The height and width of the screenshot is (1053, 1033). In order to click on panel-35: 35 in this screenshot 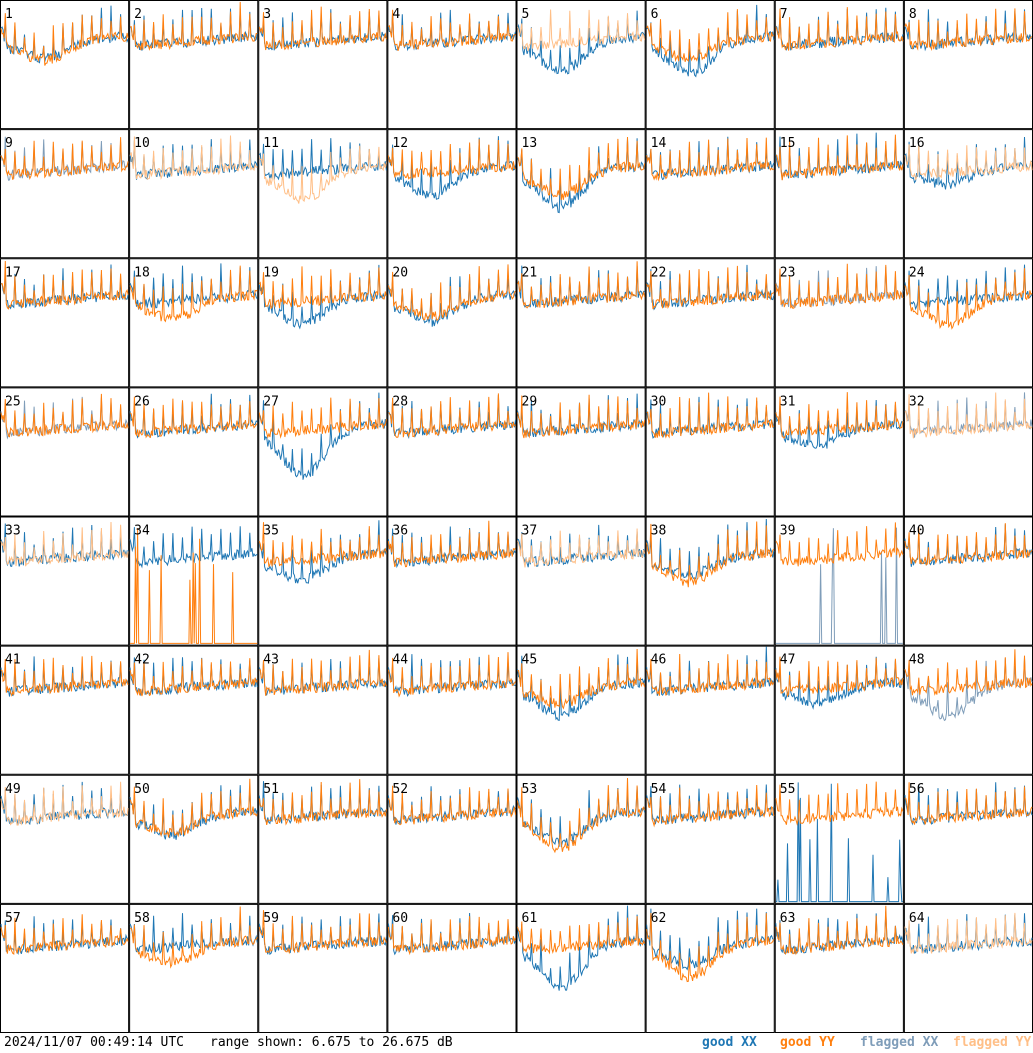, I will do `click(323, 581)`.